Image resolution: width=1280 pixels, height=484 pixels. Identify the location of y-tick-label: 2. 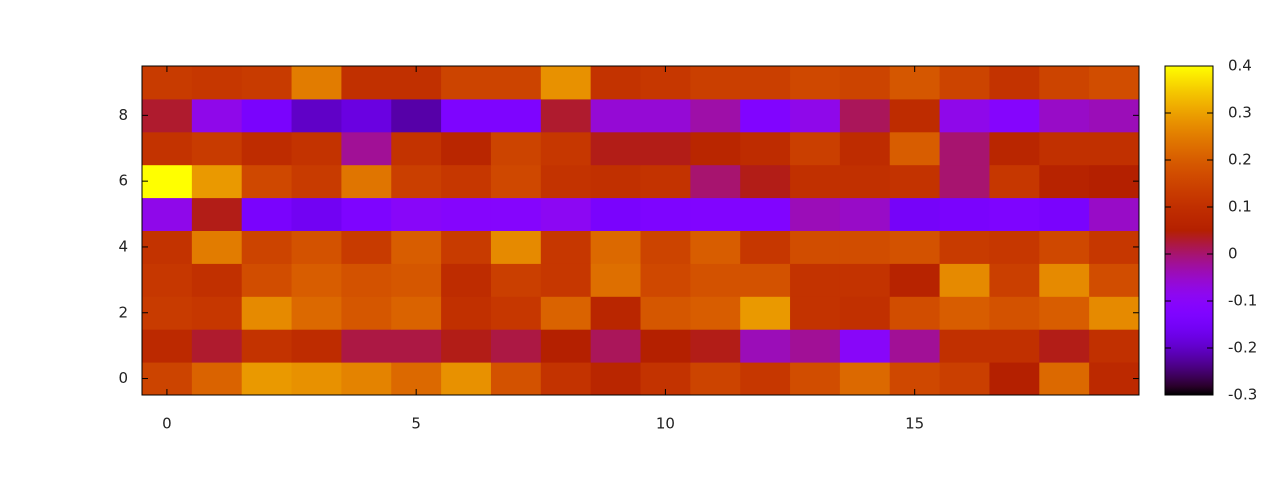
(123, 312).